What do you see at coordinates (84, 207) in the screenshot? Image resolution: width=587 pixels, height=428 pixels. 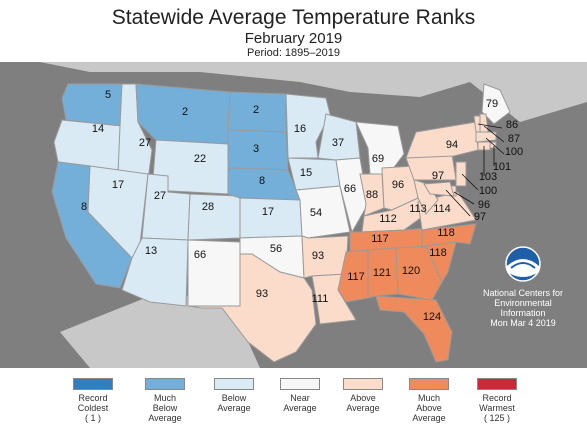 I see `rank-label-ca: 8` at bounding box center [84, 207].